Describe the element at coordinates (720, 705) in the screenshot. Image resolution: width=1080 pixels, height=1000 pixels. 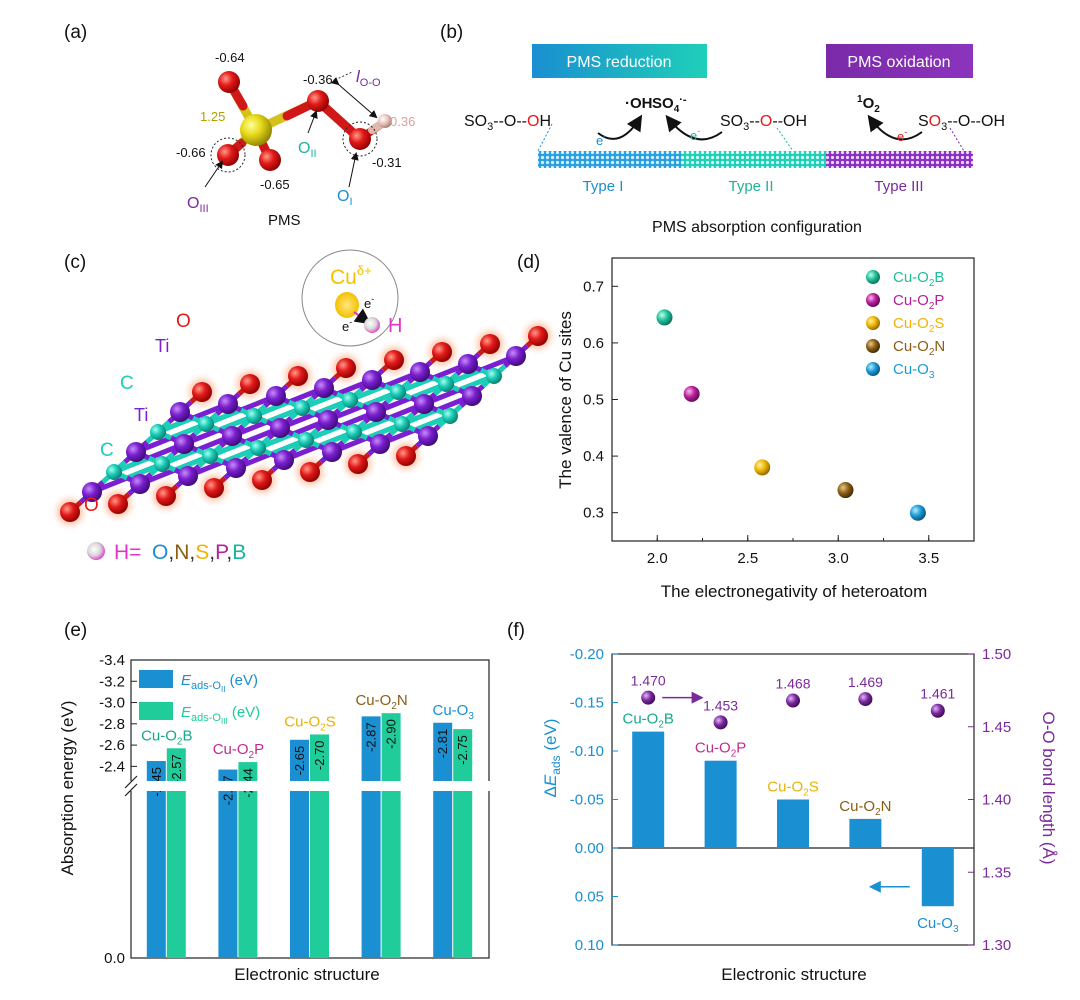
I see `bond-length-label: 1.453` at that location.